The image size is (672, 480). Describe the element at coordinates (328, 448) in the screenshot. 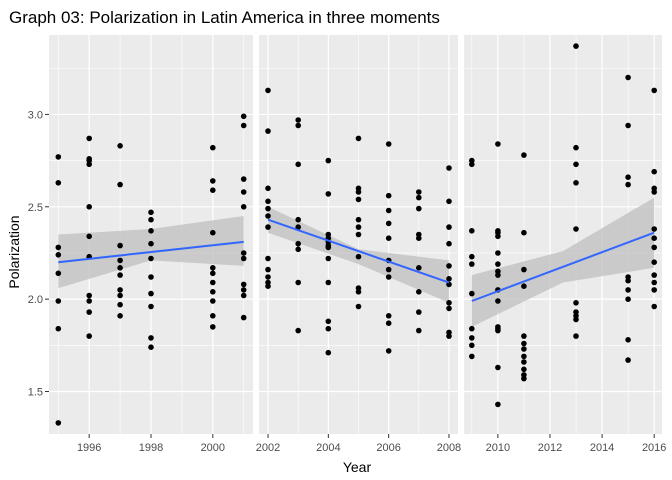

I see `x-tick-label: 2004` at that location.